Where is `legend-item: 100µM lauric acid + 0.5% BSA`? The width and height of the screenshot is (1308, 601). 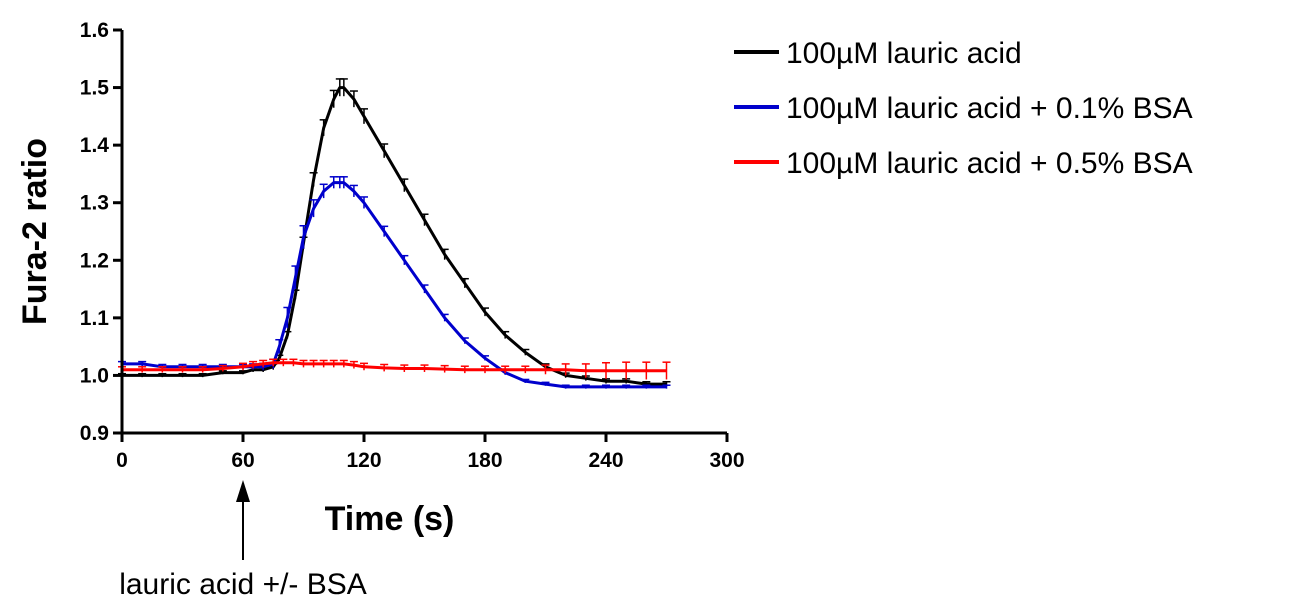
legend-item: 100µM lauric acid + 0.5% BSA is located at coordinates (963, 163).